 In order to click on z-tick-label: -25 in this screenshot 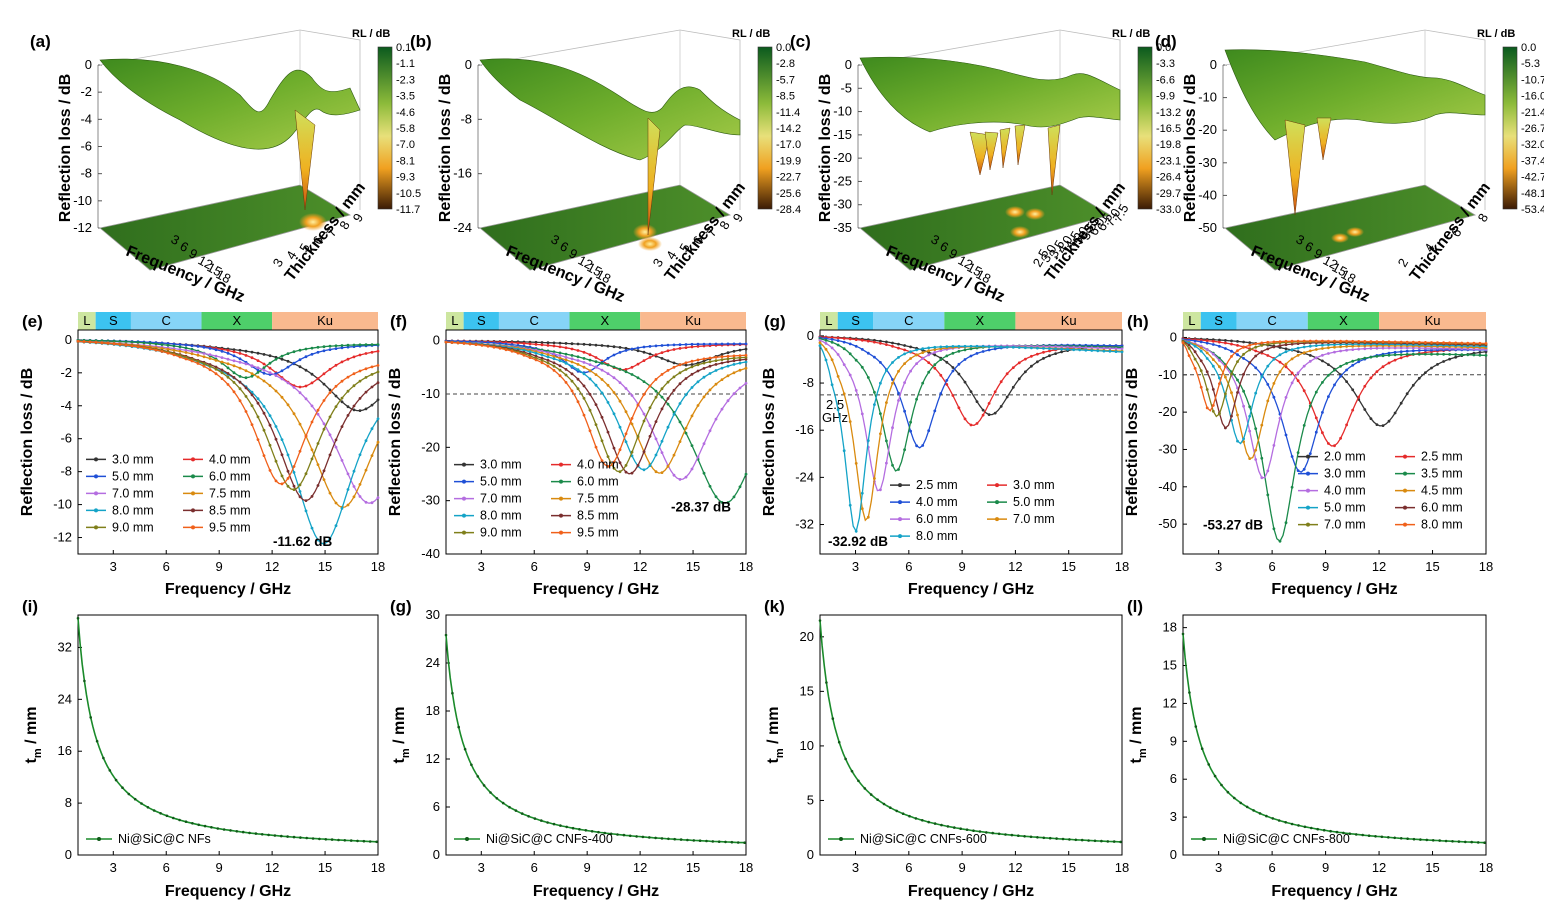, I will do `click(842, 180)`.